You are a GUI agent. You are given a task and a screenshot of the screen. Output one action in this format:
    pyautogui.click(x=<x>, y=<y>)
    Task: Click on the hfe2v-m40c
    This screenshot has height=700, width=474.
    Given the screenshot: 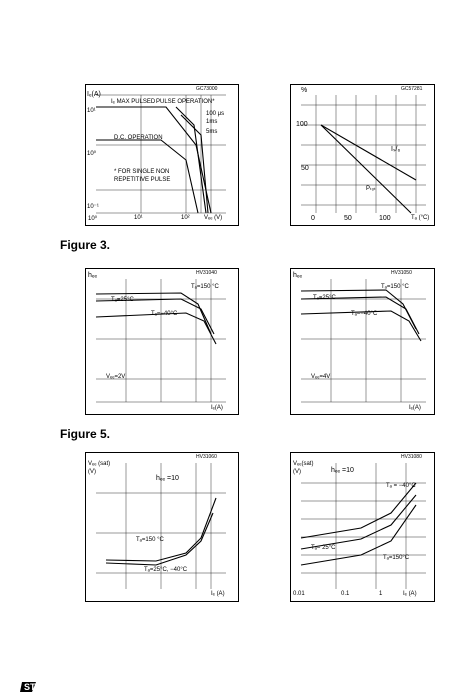 What is the action you would take?
    pyautogui.click(x=156, y=328)
    